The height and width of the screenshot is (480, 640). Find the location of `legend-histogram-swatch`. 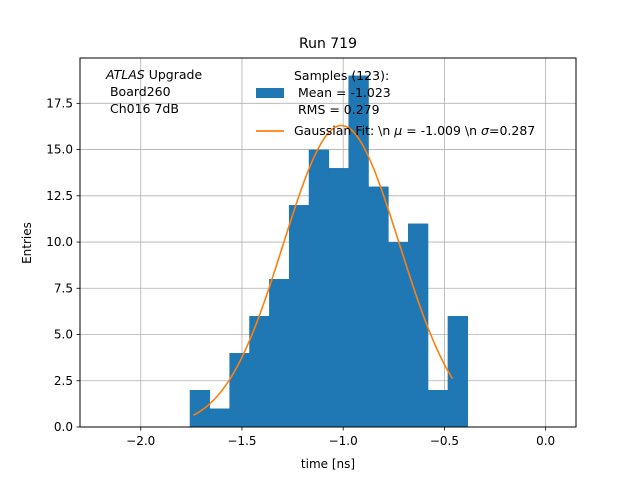

legend-histogram-swatch is located at coordinates (270, 93).